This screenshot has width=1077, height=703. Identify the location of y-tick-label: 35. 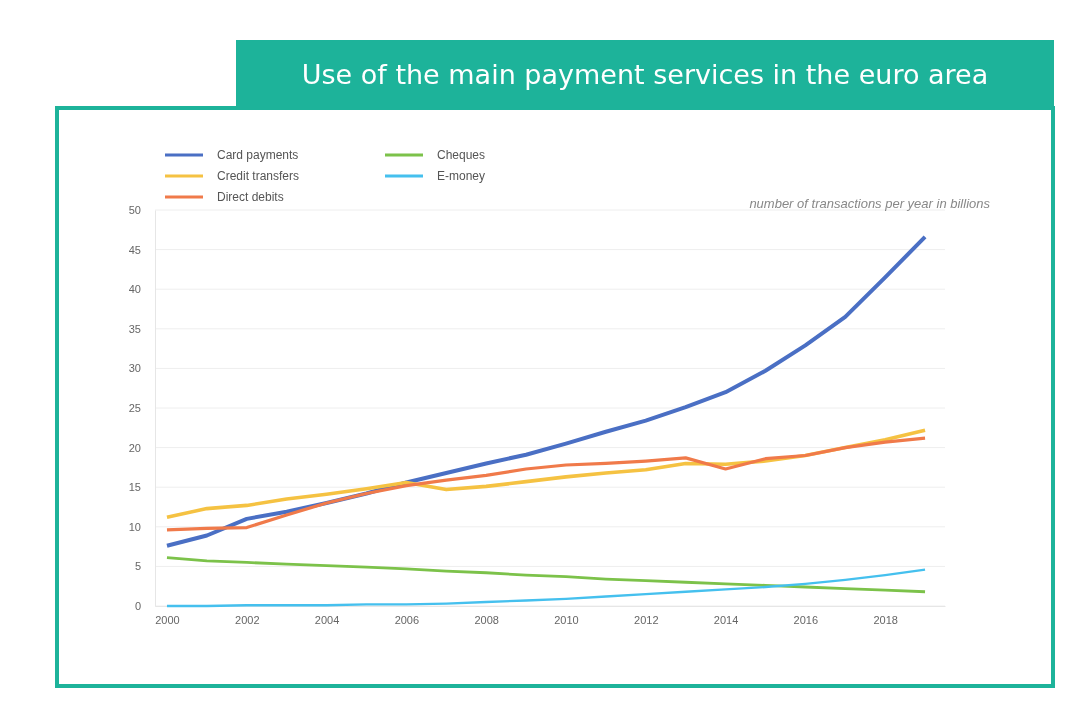
(134, 328).